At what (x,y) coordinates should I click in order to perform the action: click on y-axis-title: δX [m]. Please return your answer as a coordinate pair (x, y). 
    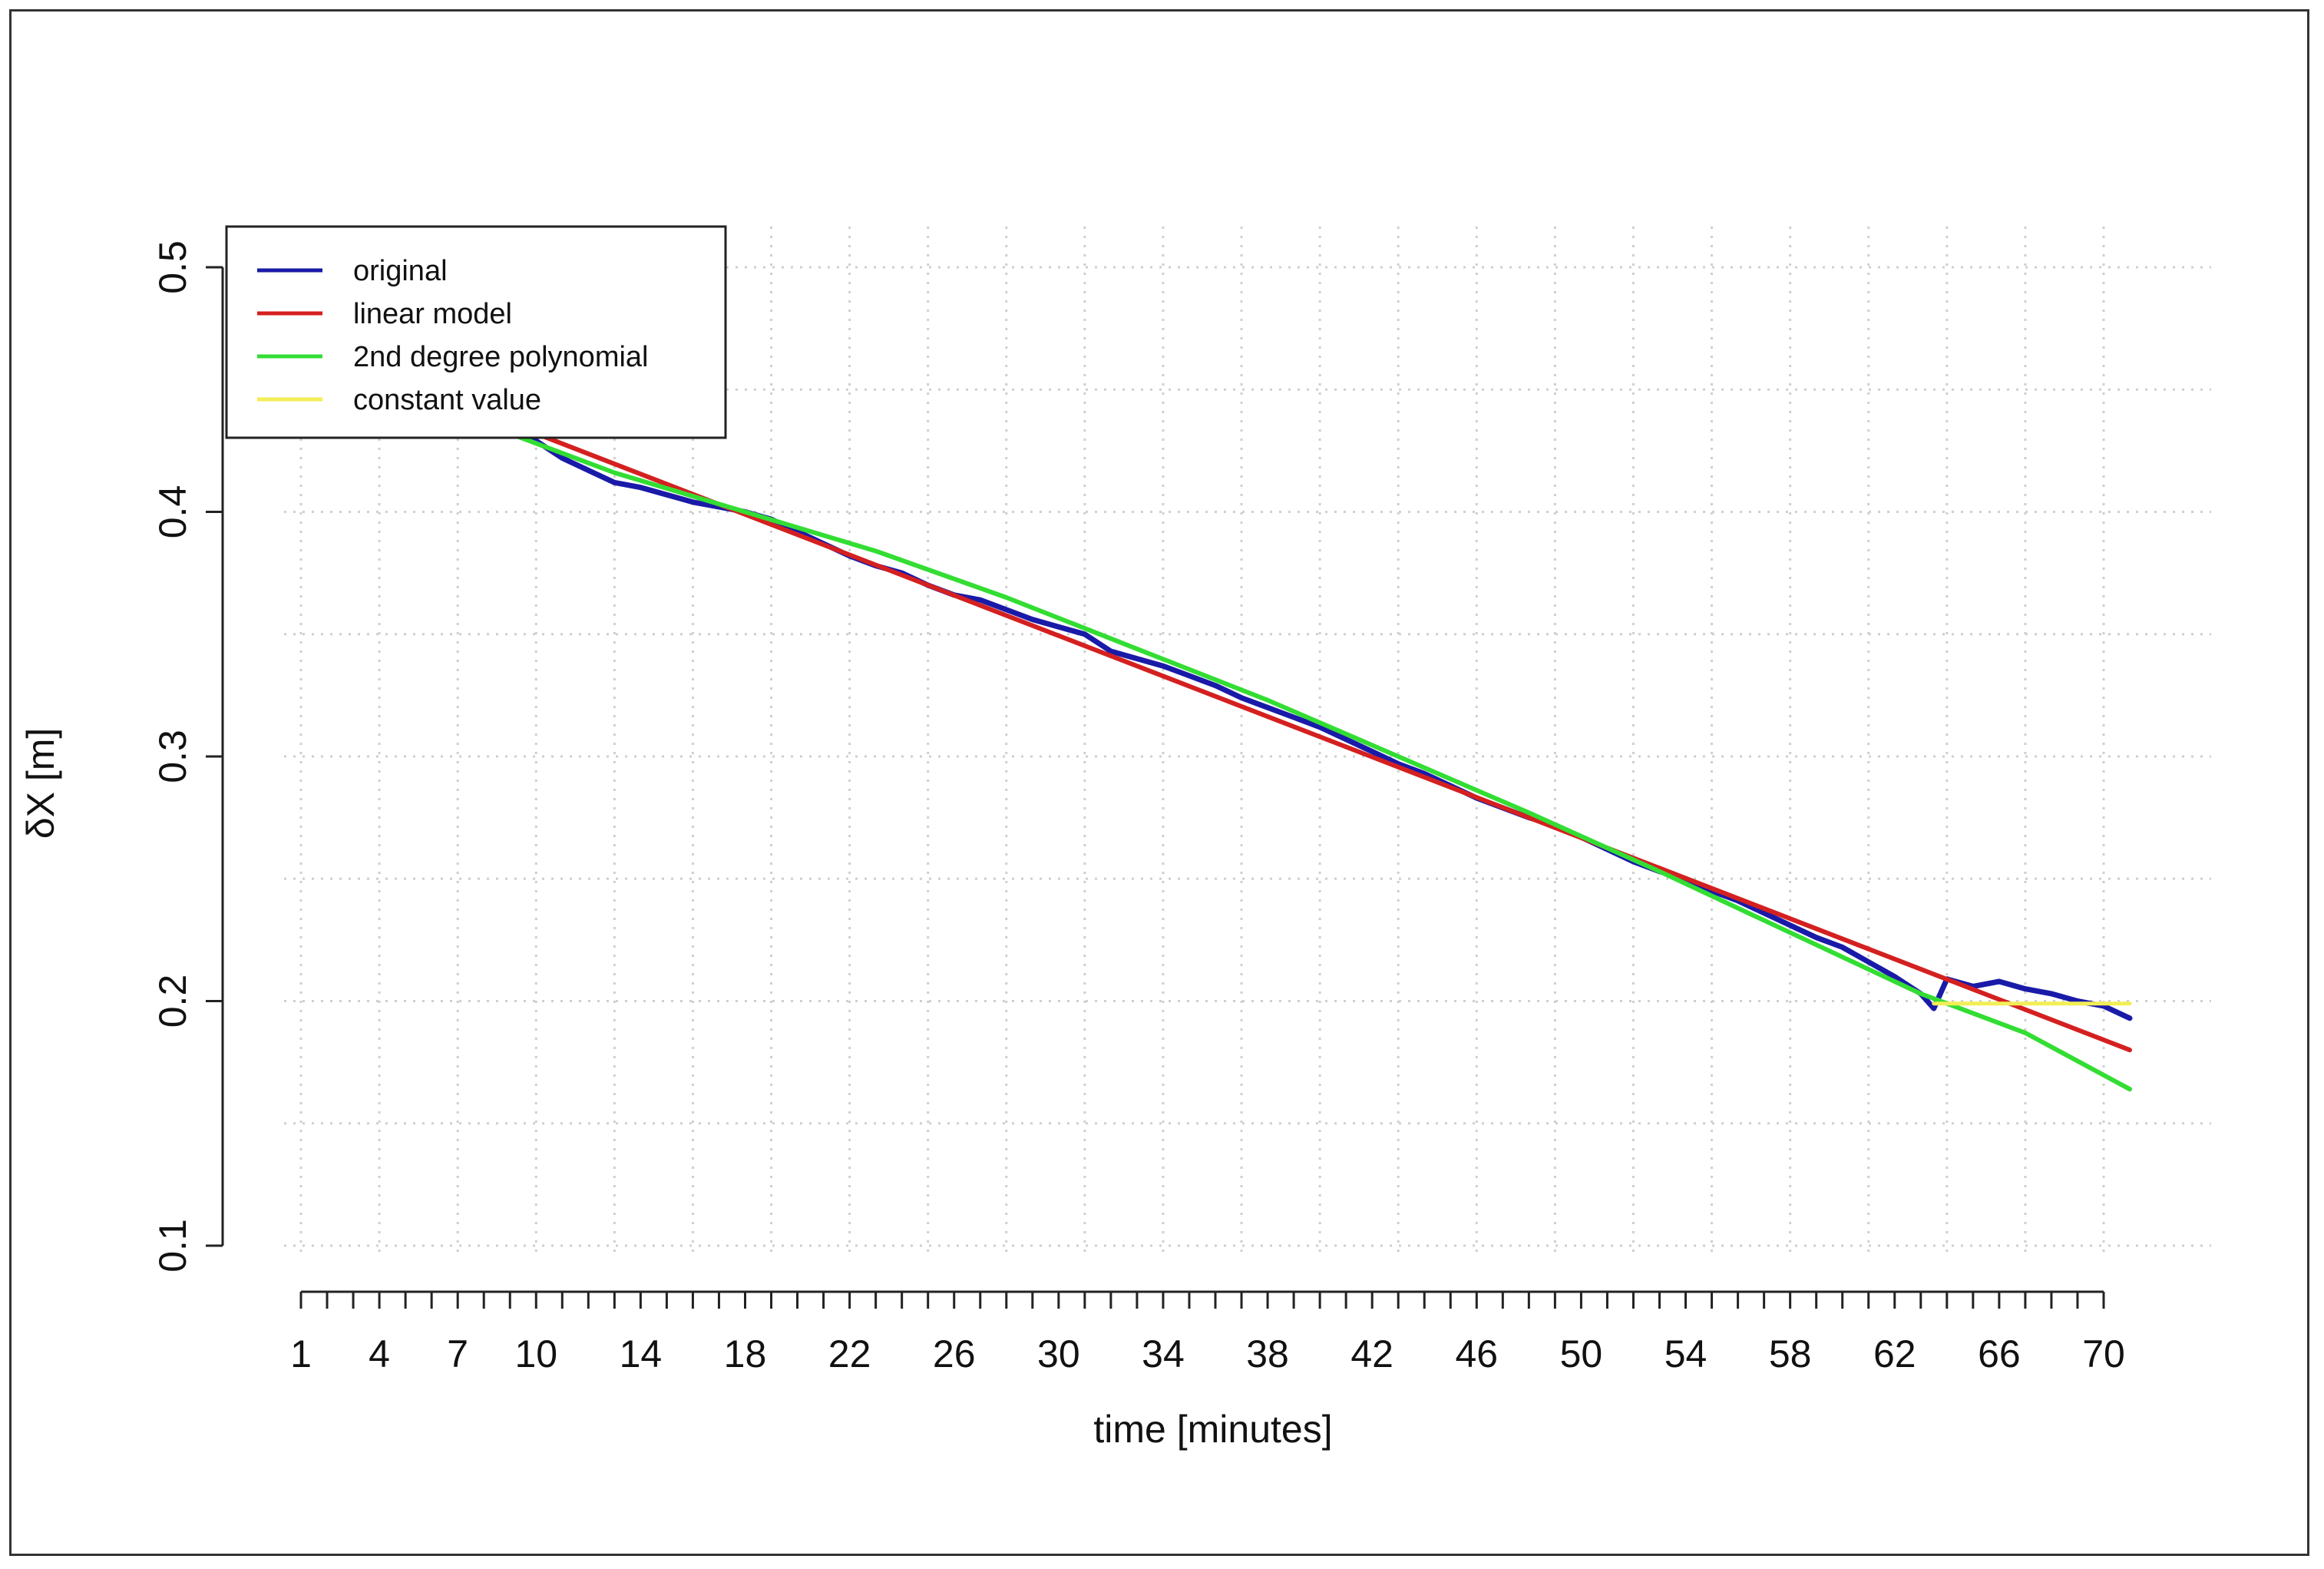
    Looking at the image, I should click on (40, 783).